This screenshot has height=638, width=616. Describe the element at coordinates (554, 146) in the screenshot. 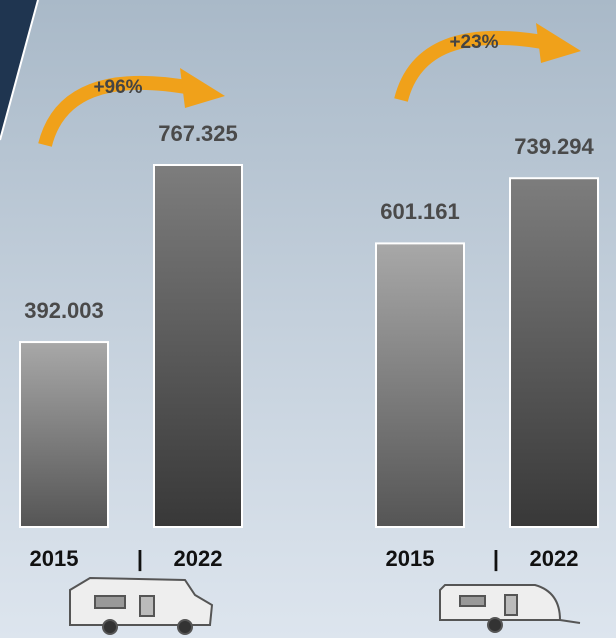

I see `value-label: 739.294` at that location.